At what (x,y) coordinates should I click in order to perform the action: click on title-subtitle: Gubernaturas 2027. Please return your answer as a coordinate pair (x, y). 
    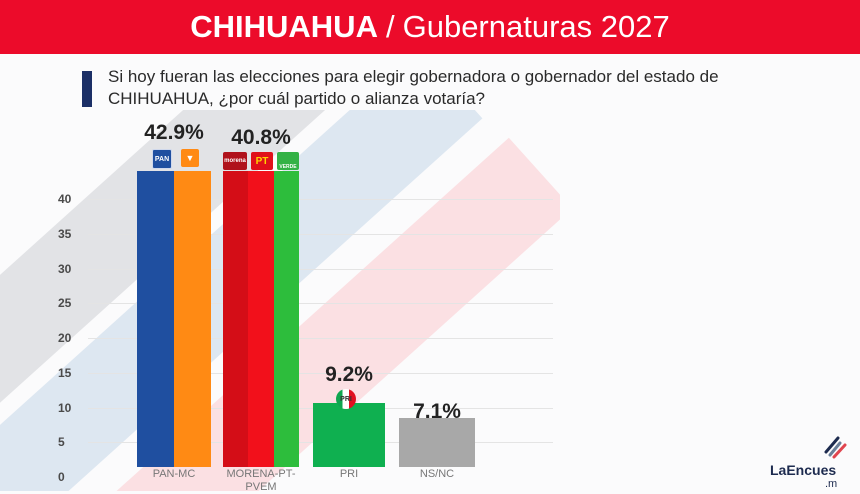
    Looking at the image, I should click on (536, 26).